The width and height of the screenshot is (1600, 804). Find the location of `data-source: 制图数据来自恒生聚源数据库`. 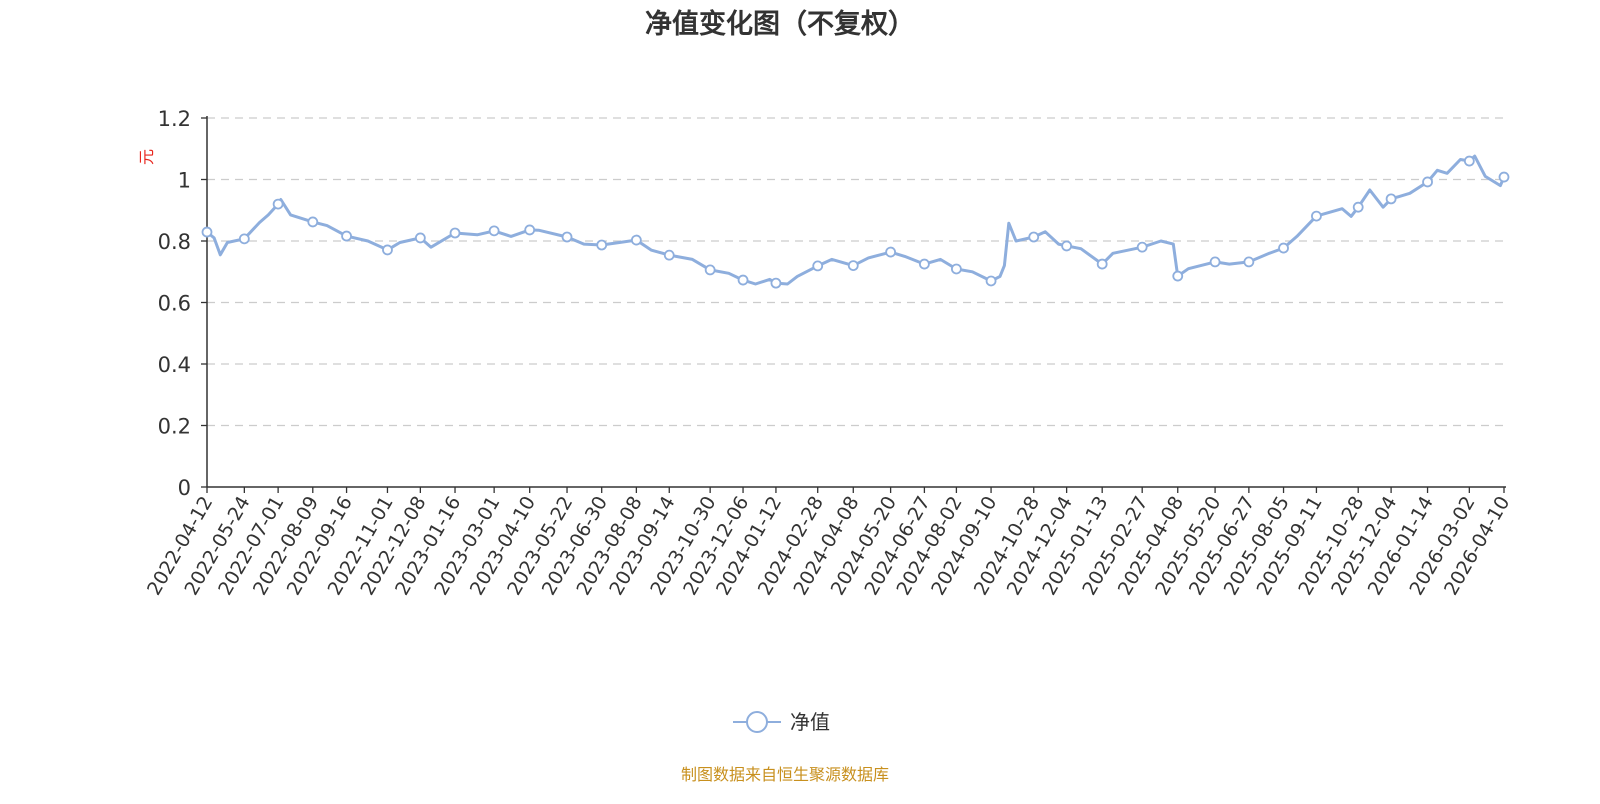

data-source: 制图数据来自恒生聚源数据库 is located at coordinates (785, 774).